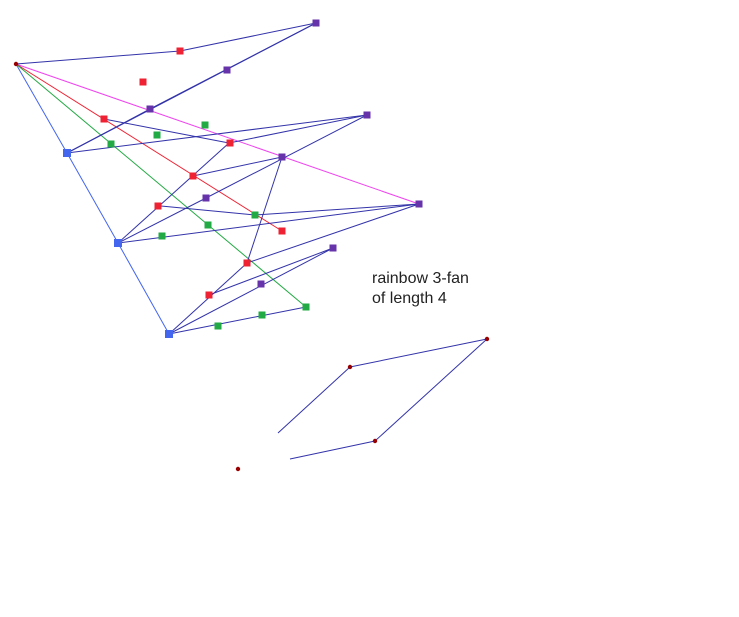  Describe the element at coordinates (420, 278) in the screenshot. I see `caption-line-1: rainbow 3-fan` at that location.